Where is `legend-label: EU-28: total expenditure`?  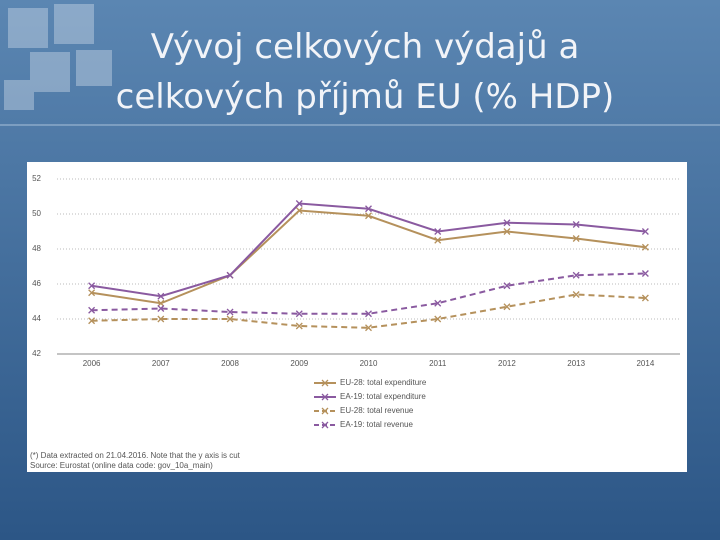 legend-label: EU-28: total expenditure is located at coordinates (383, 382).